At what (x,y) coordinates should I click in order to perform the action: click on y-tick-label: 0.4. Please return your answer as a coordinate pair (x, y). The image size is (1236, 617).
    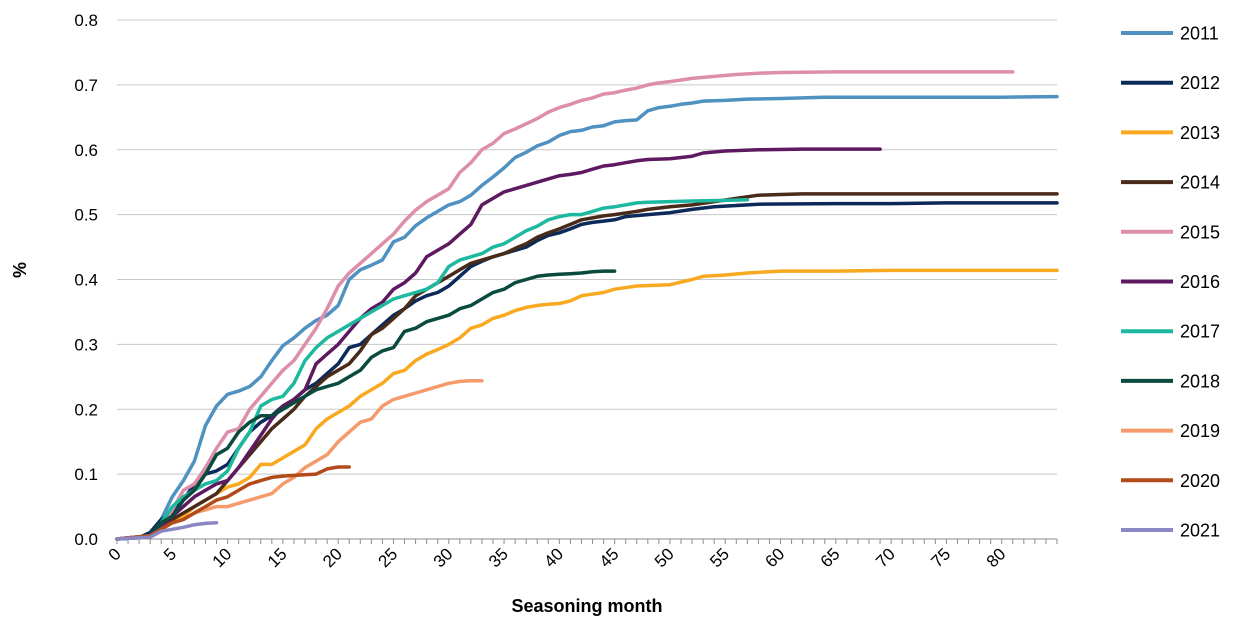
    Looking at the image, I should click on (86, 280).